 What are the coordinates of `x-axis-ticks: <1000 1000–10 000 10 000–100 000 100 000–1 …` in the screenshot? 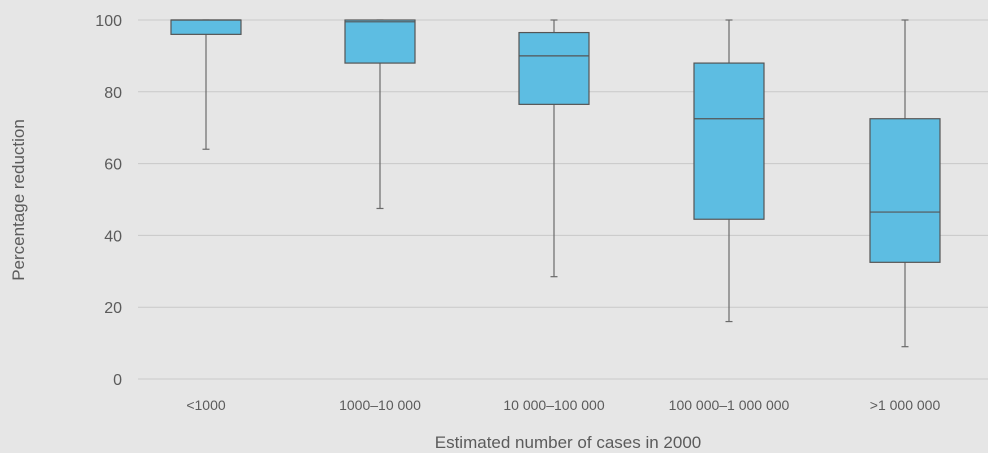 It's located at (563, 405).